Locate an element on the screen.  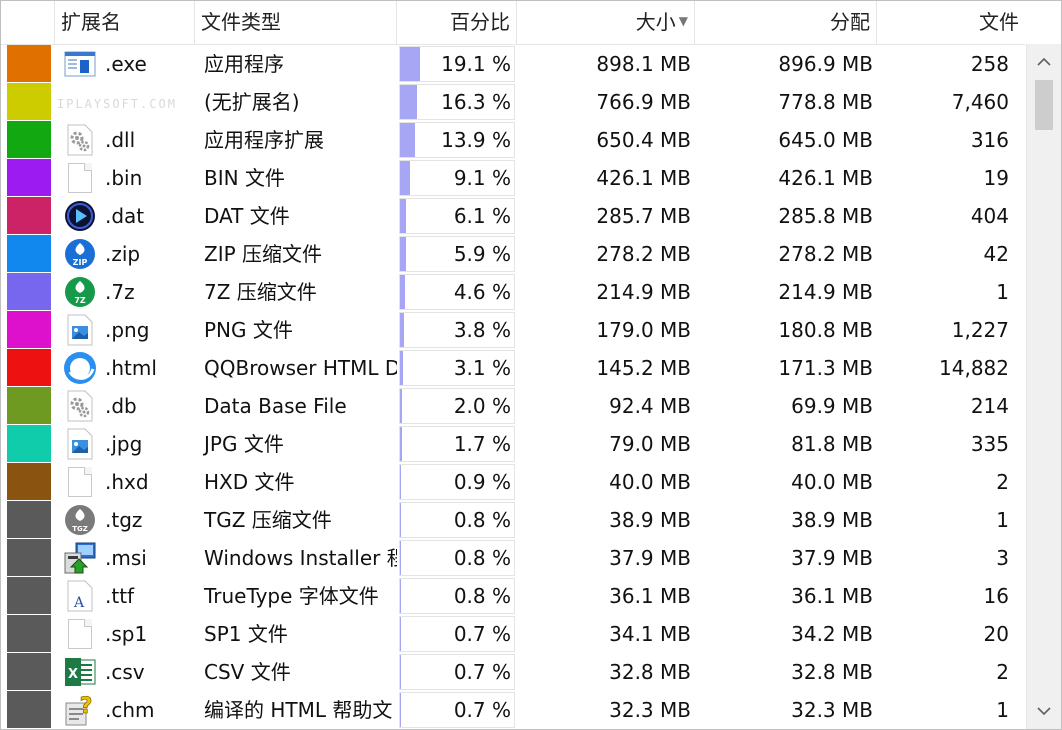
file-type-cell: Data Base File is located at coordinates (275, 406).